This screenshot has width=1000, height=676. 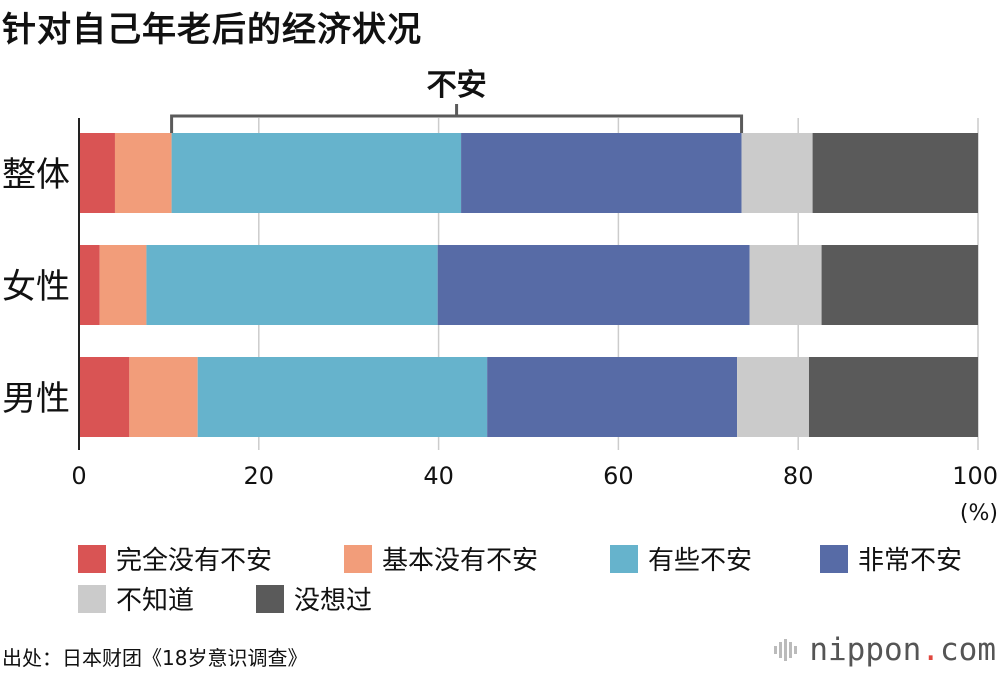 What do you see at coordinates (36, 399) in the screenshot?
I see `category-label: 男性` at bounding box center [36, 399].